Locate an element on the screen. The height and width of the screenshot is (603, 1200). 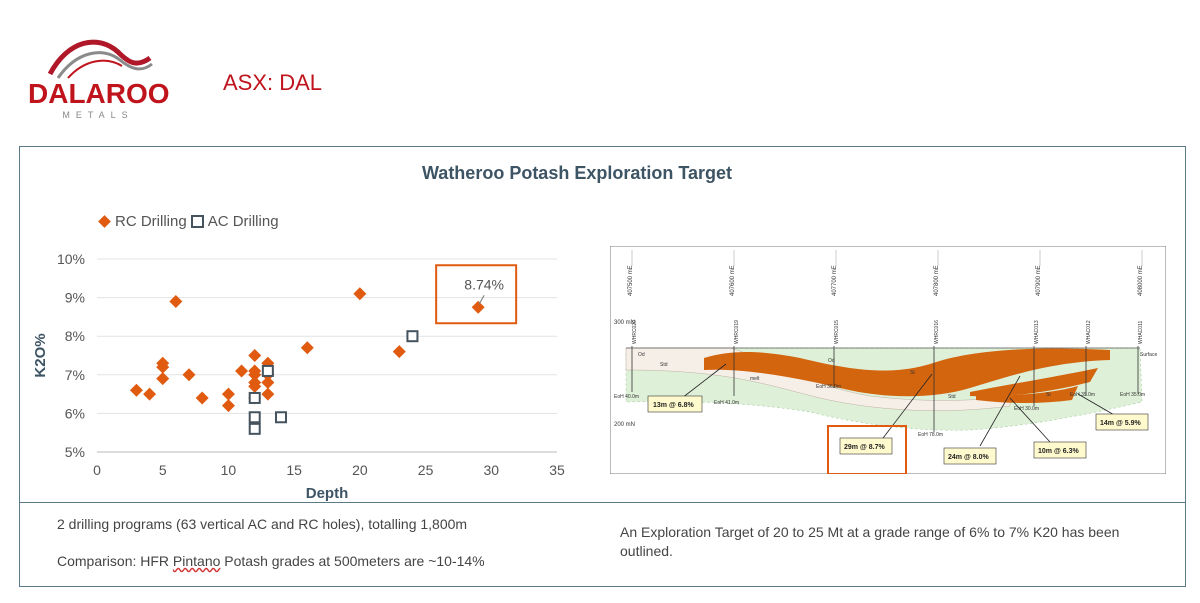
logo-name: DALAROO is located at coordinates (99, 93).